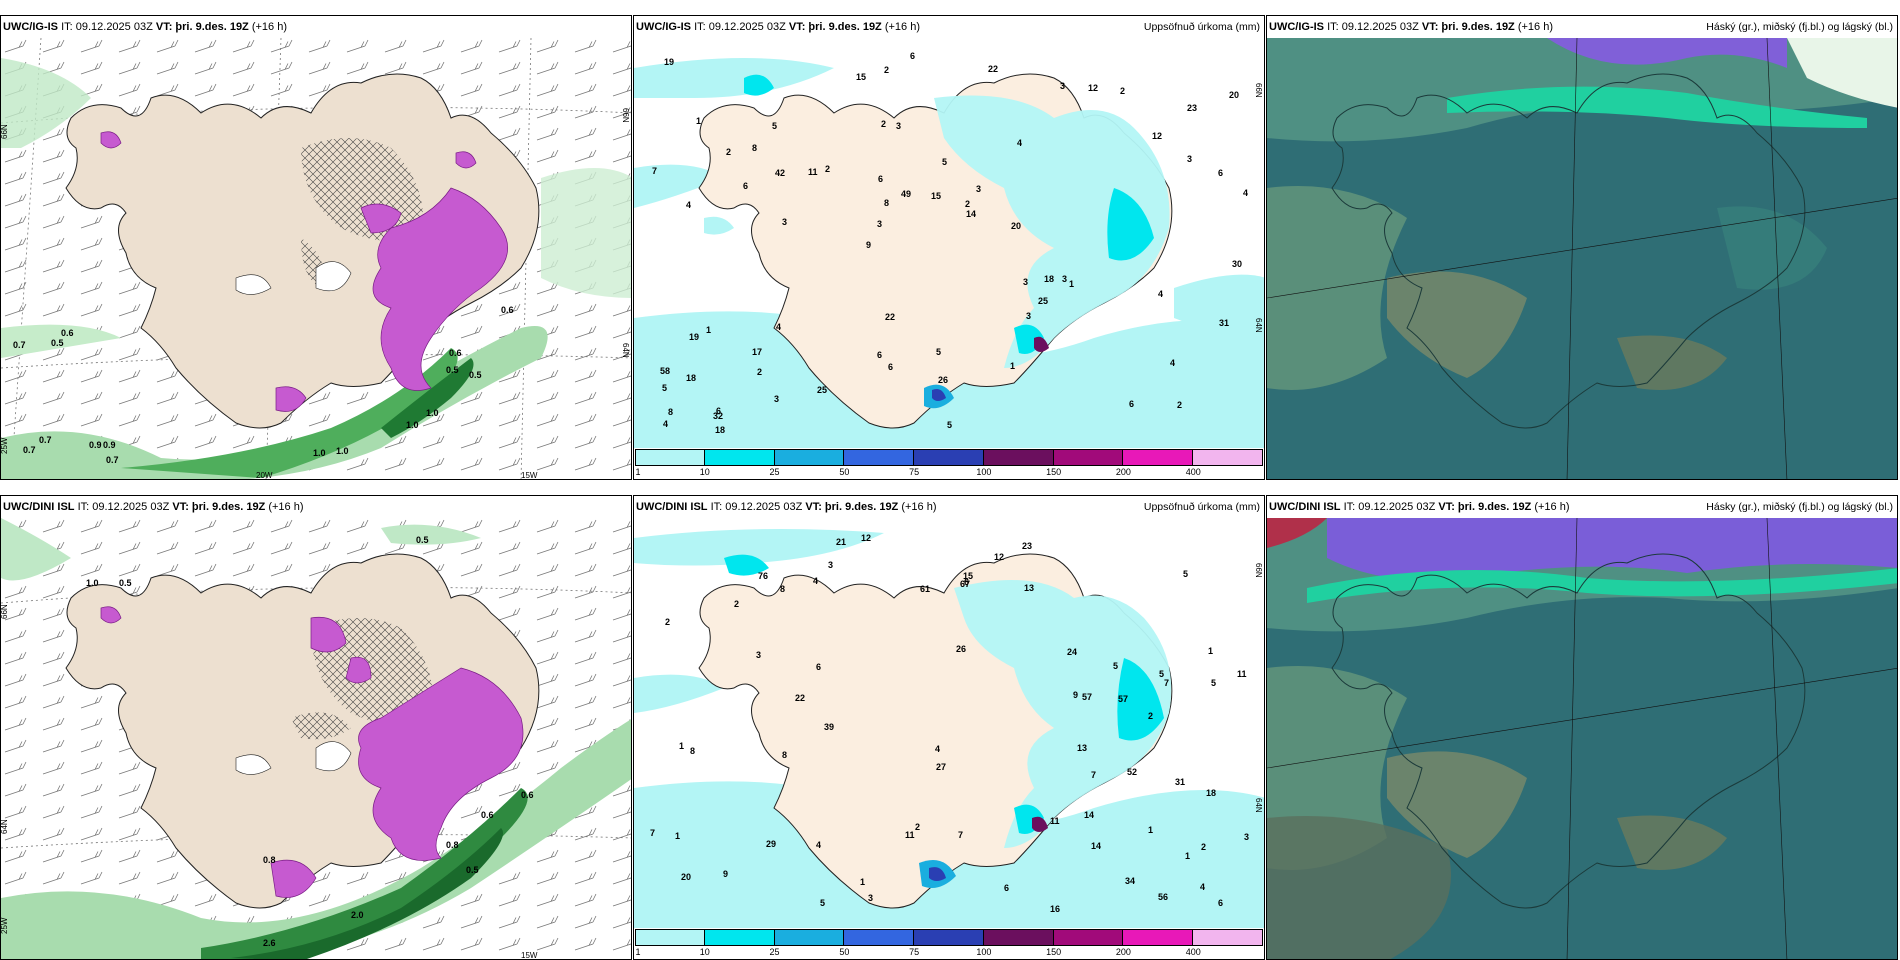  Describe the element at coordinates (1075, 695) in the screenshot. I see `precip-amount-label: 9` at that location.